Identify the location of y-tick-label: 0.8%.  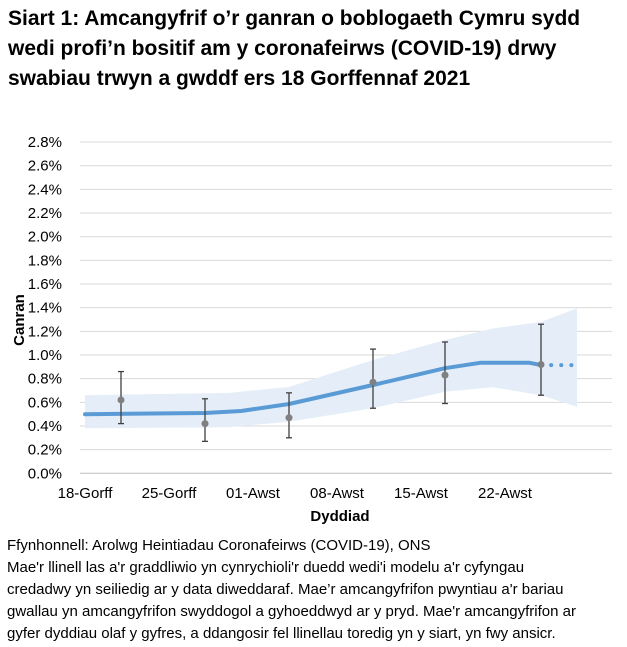
(45, 379).